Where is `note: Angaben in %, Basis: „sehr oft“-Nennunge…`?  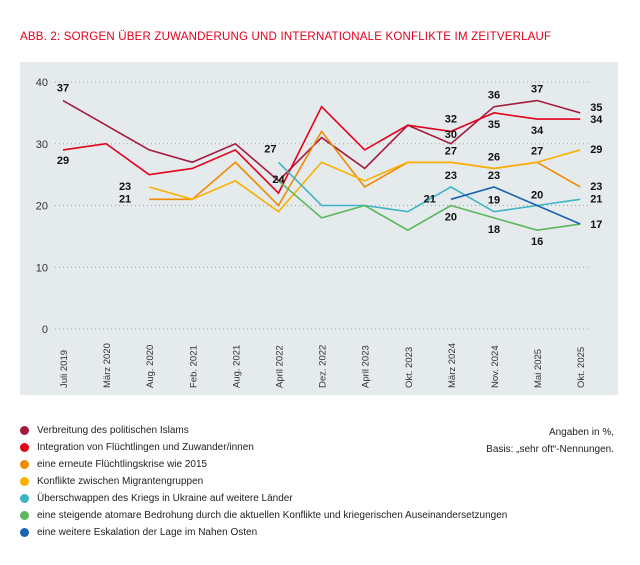 note: Angaben in %, Basis: „sehr oft“-Nennunge… is located at coordinates (550, 441).